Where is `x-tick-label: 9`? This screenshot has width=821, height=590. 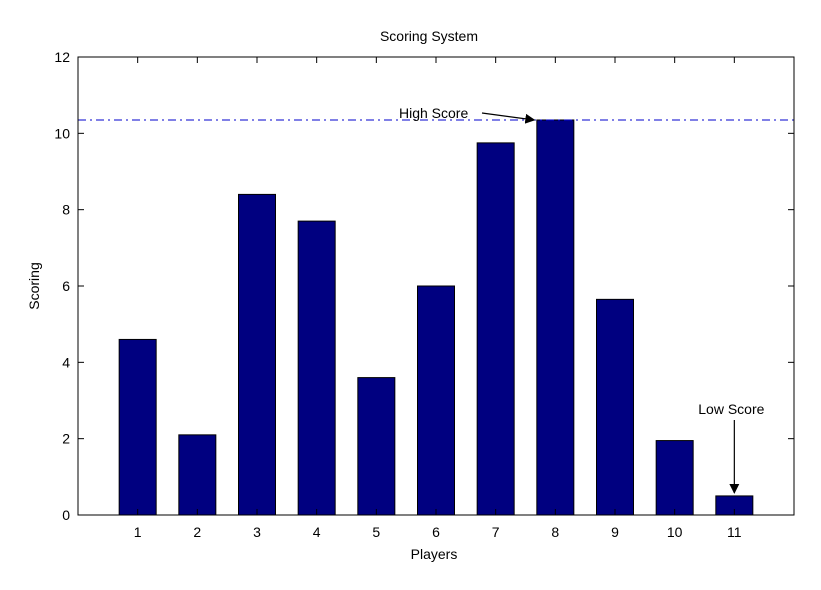
x-tick-label: 9 is located at coordinates (615, 532).